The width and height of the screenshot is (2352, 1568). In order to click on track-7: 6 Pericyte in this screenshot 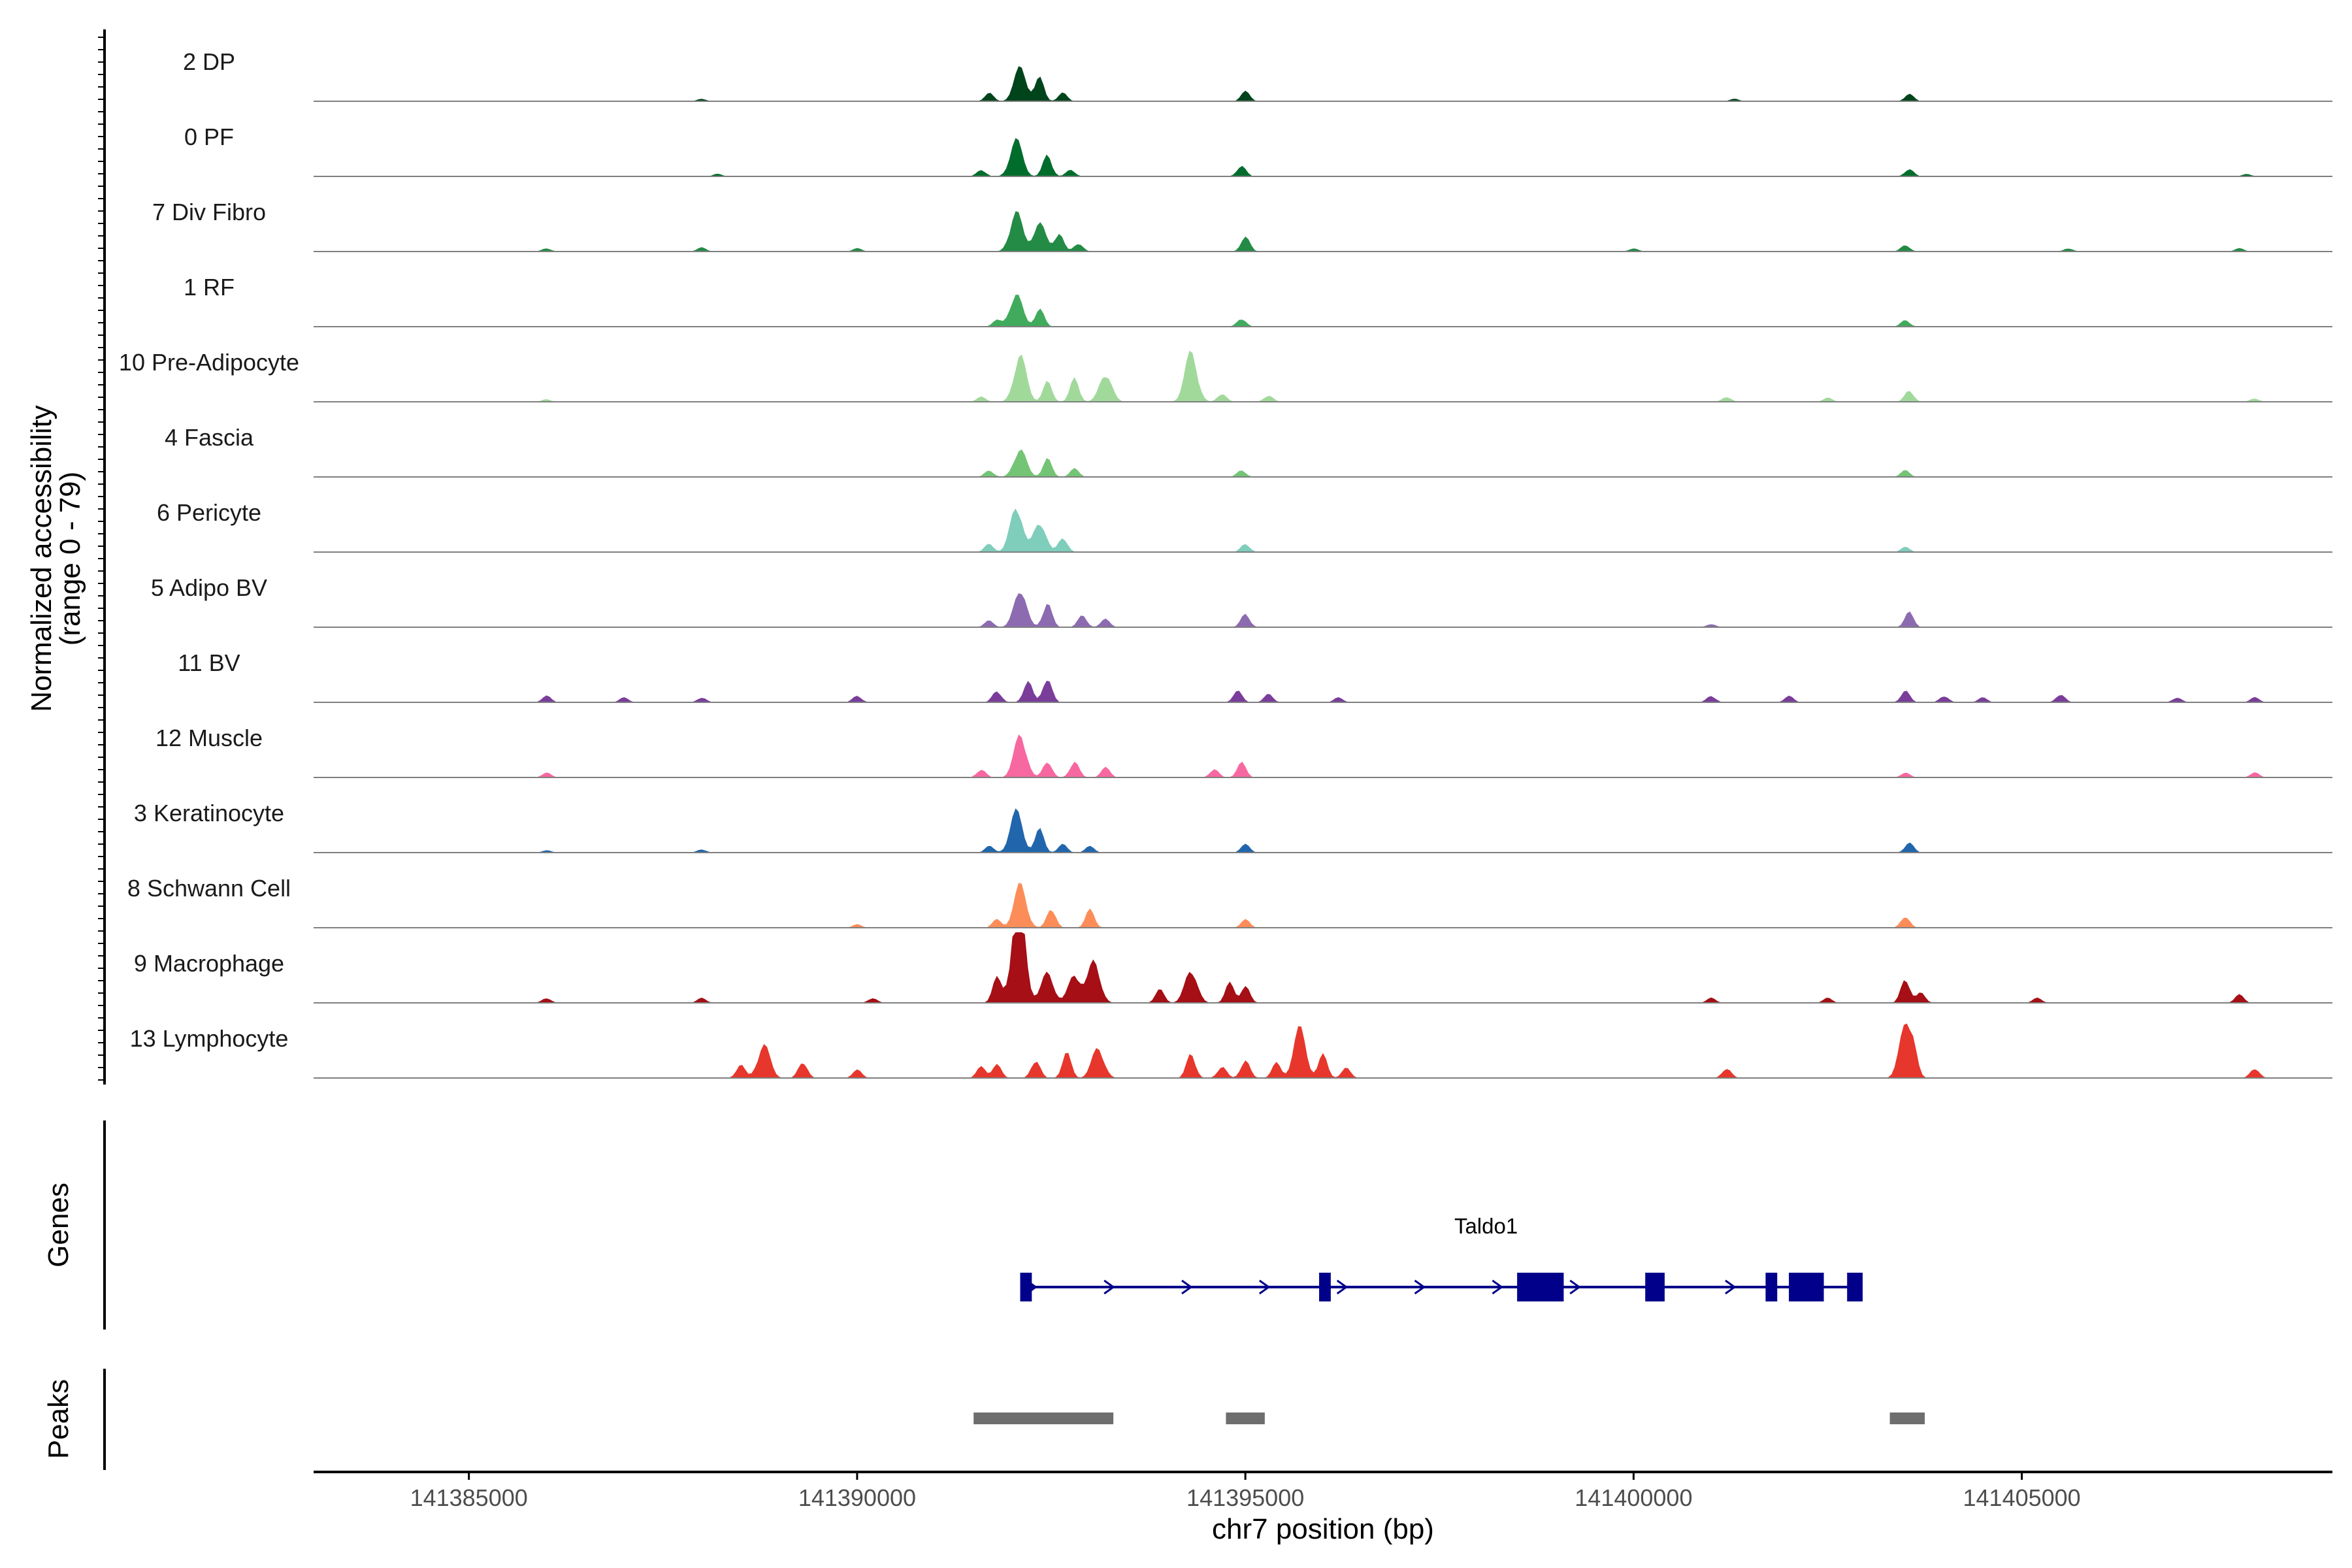, I will do `click(1244, 526)`.